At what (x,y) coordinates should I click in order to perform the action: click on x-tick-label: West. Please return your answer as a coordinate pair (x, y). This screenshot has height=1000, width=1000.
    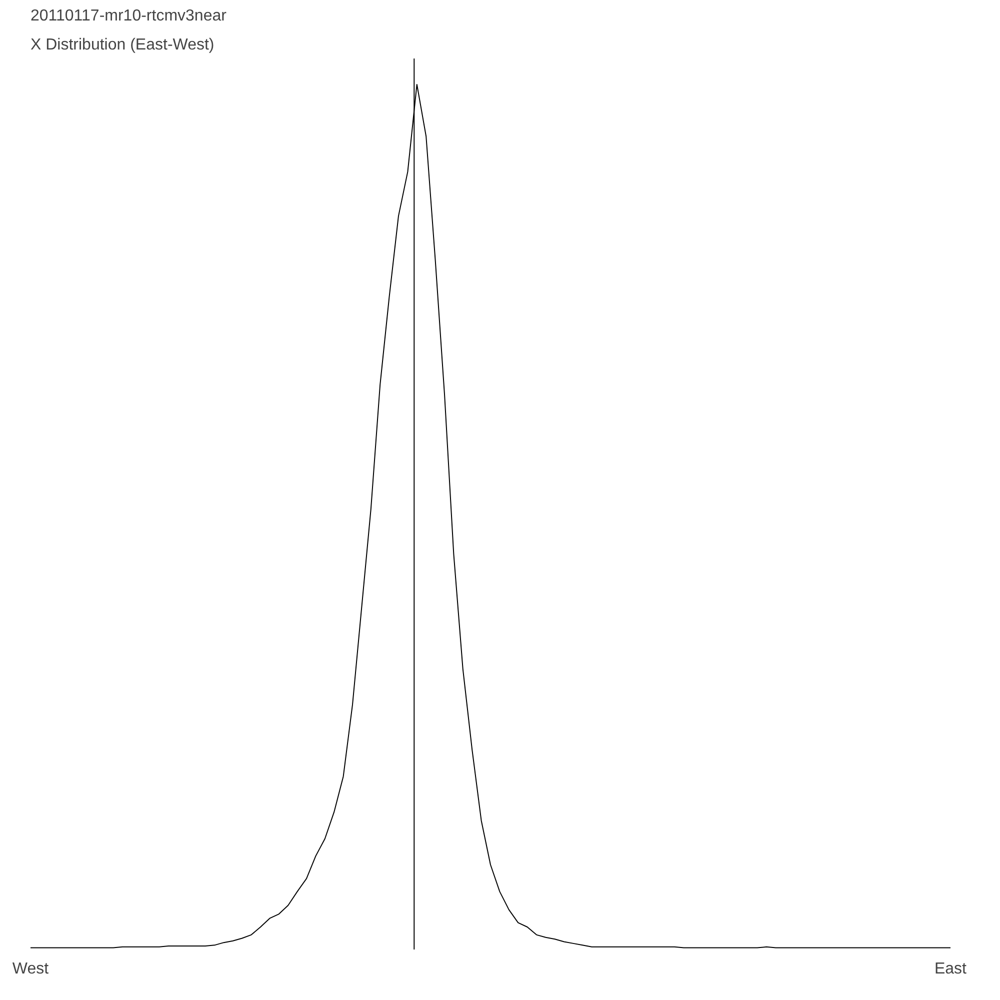
    Looking at the image, I should click on (31, 969).